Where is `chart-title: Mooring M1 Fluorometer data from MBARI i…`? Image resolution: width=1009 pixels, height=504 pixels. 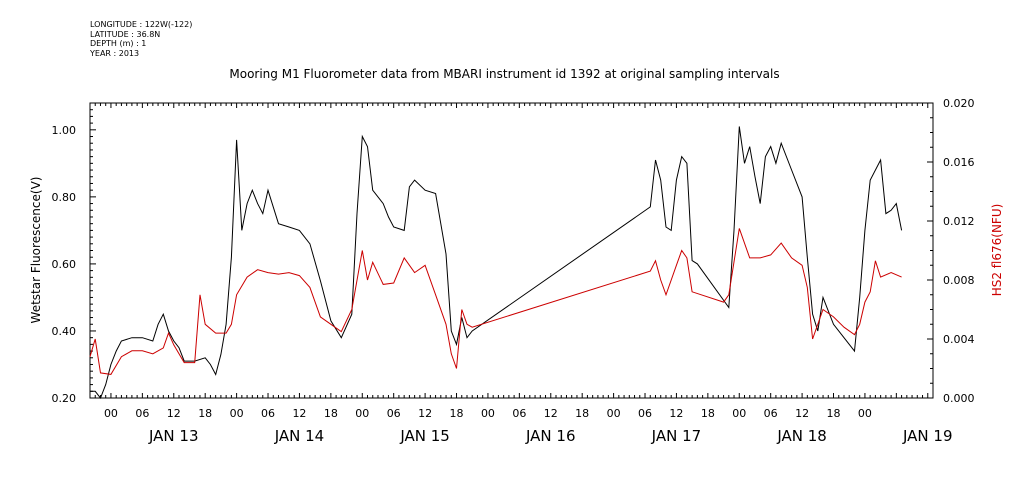
chart-title: Mooring M1 Fluorometer data from MBARI i… is located at coordinates (504, 74).